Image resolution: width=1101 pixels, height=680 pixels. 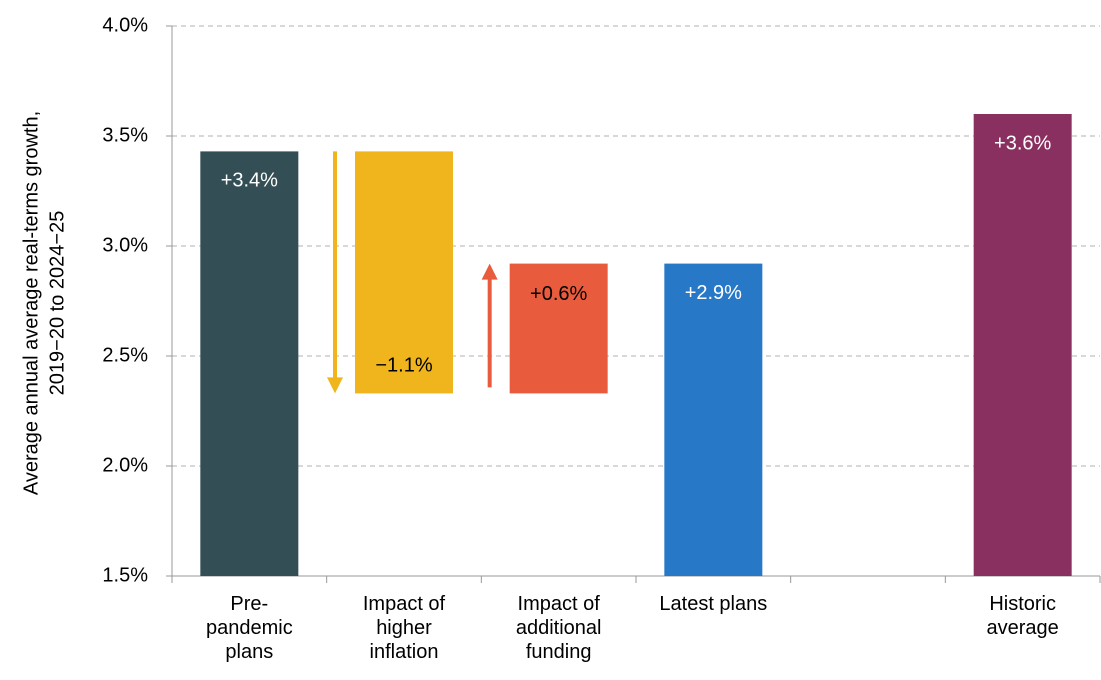 I want to click on value-label: −1.1%, so click(x=403, y=366).